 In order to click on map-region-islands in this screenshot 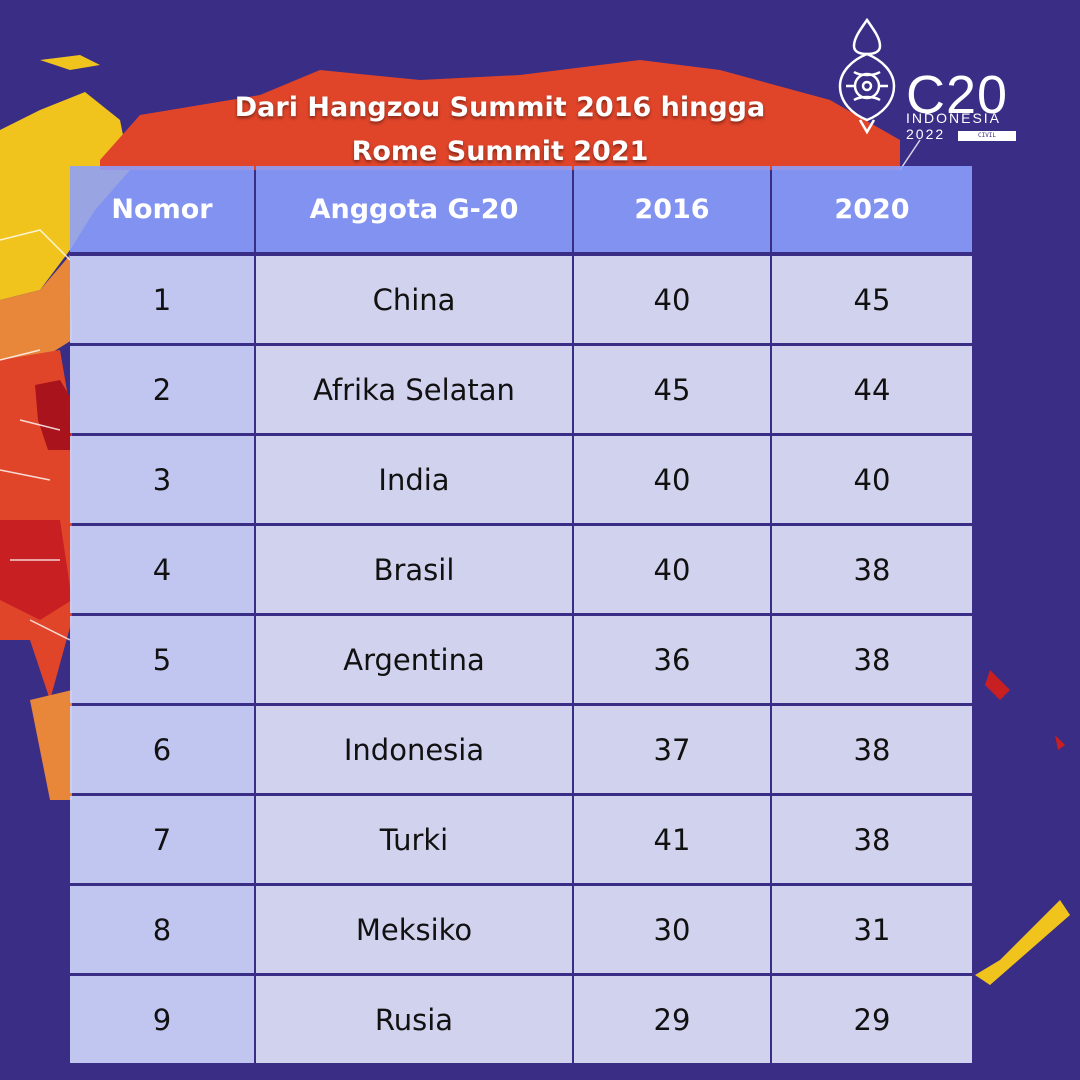, I will do `click(997, 685)`.